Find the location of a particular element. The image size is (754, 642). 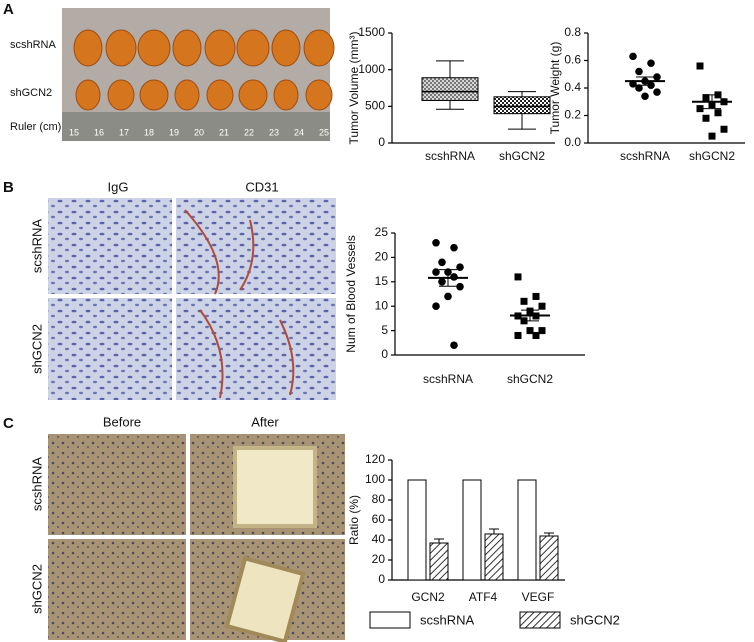

column-label: IgG is located at coordinates (118, 186).